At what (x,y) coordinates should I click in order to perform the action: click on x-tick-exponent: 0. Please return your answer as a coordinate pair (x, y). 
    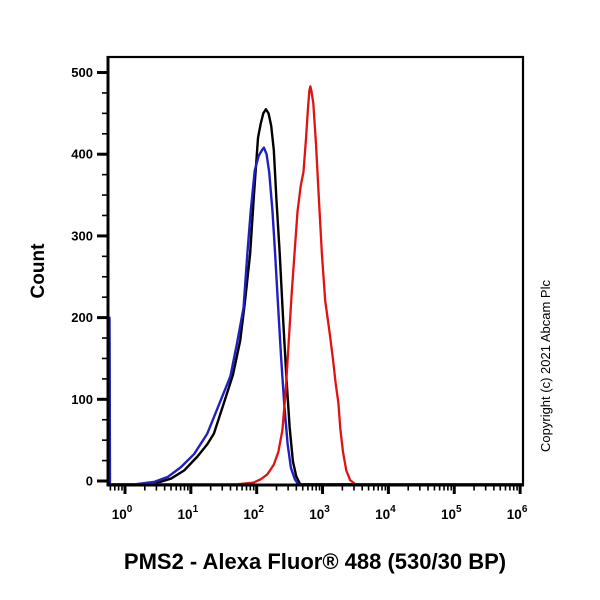
    Looking at the image, I should click on (130, 509).